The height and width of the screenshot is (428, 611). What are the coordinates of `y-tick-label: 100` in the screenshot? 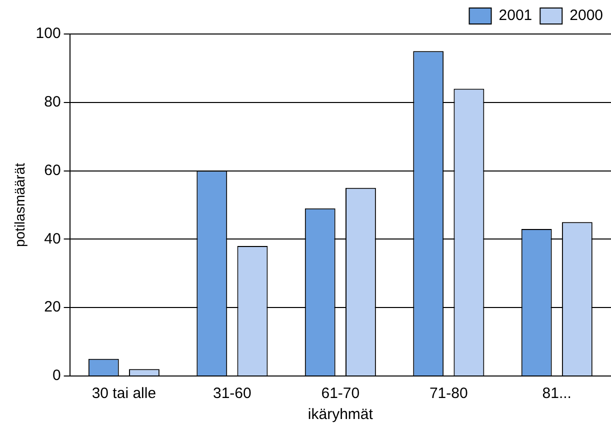 It's located at (48, 33).